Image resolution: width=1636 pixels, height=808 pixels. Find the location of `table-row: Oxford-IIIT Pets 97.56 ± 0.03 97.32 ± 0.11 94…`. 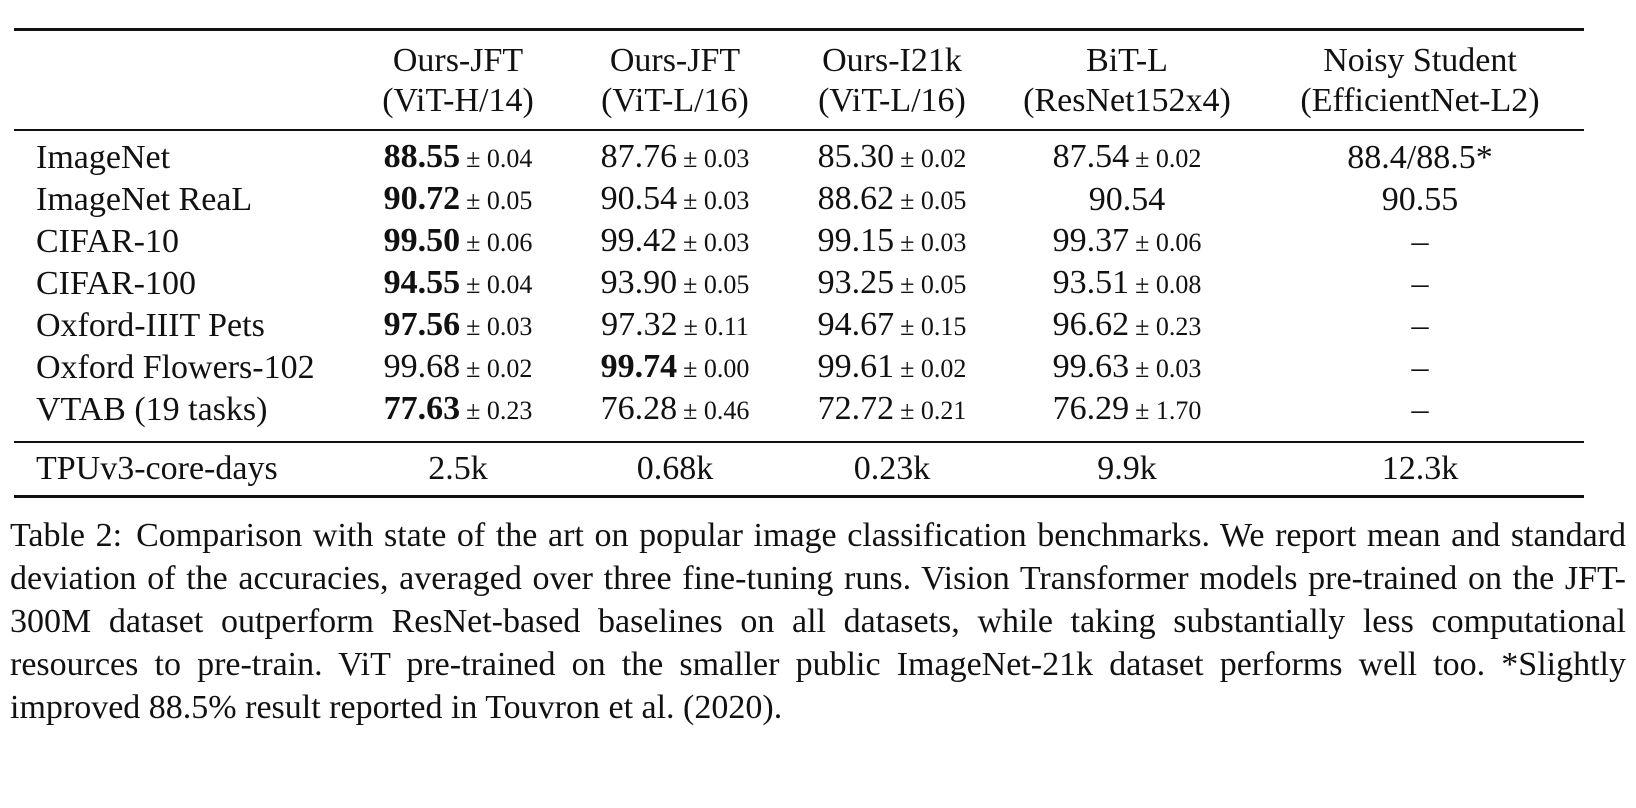

table-row: Oxford-IIIT Pets 97.56 ± 0.03 97.32 ± 0.11 94… is located at coordinates (799, 326).